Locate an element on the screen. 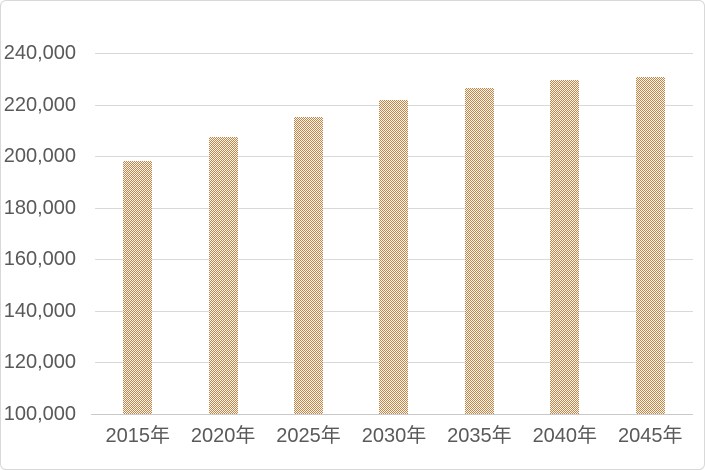  x-axis-line is located at coordinates (392, 414).